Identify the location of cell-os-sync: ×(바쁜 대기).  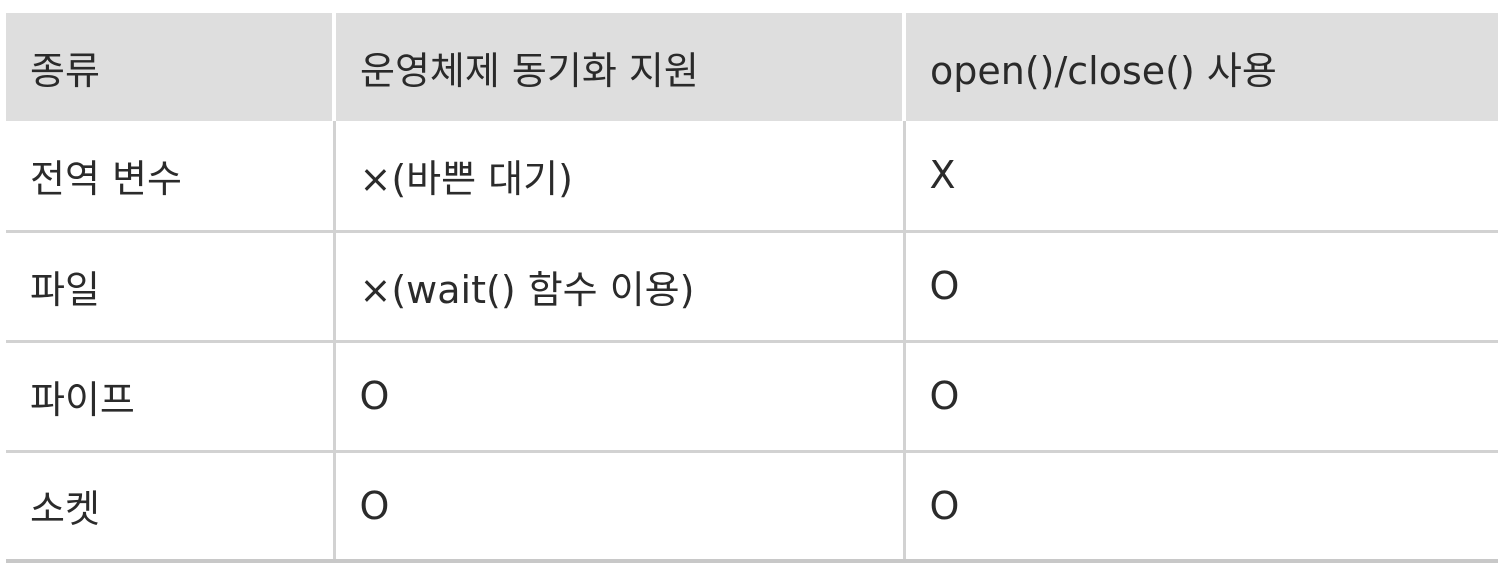
(618, 176).